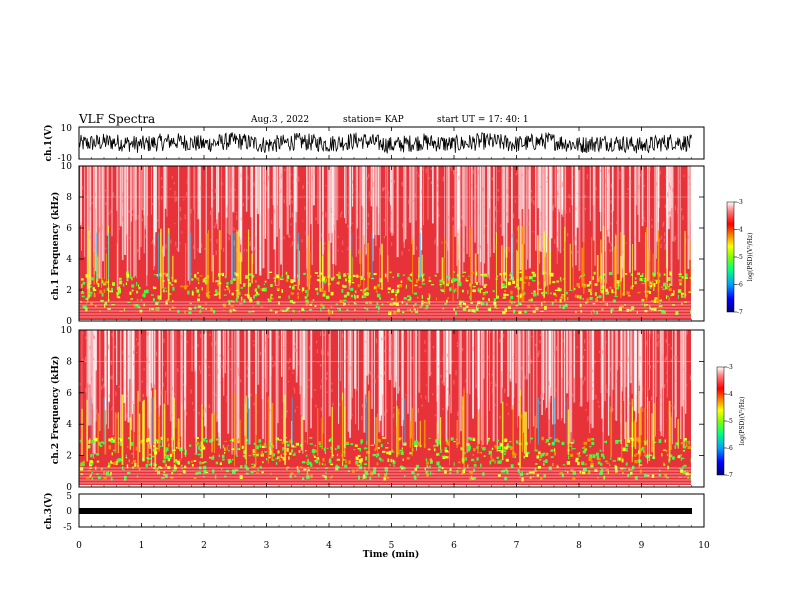 Image resolution: width=792 pixels, height=616 pixels. I want to click on station-label: station= KAP, so click(373, 120).